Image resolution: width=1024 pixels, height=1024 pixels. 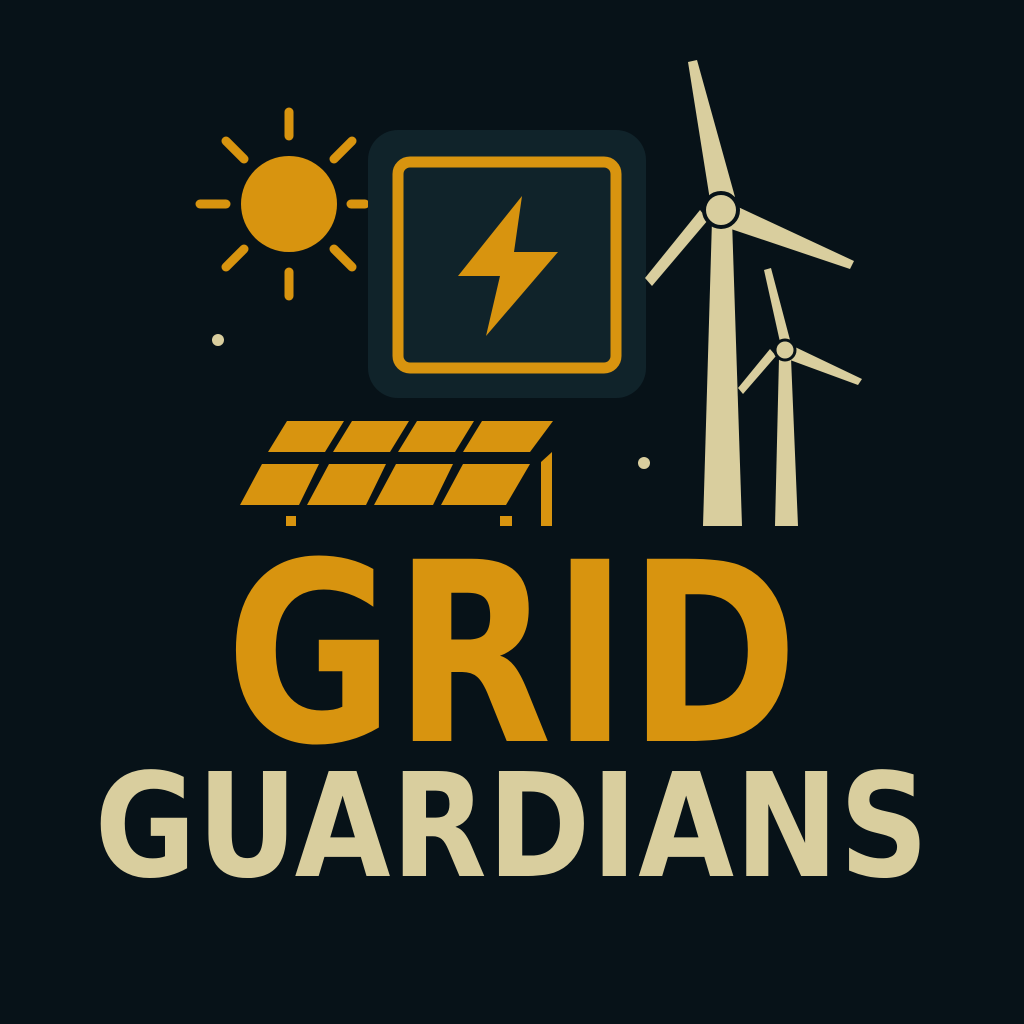 I want to click on wind-turbine-icon, so click(x=753, y=293).